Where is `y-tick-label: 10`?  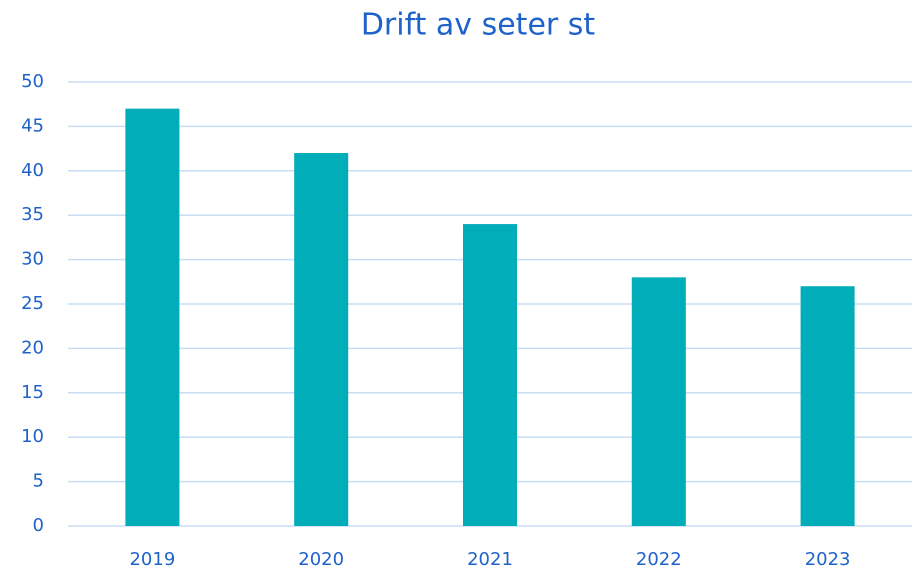
y-tick-label: 10 is located at coordinates (32, 436).